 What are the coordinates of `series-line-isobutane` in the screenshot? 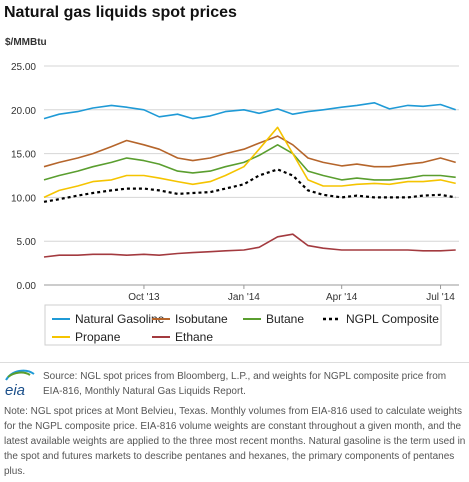 It's located at (249, 151).